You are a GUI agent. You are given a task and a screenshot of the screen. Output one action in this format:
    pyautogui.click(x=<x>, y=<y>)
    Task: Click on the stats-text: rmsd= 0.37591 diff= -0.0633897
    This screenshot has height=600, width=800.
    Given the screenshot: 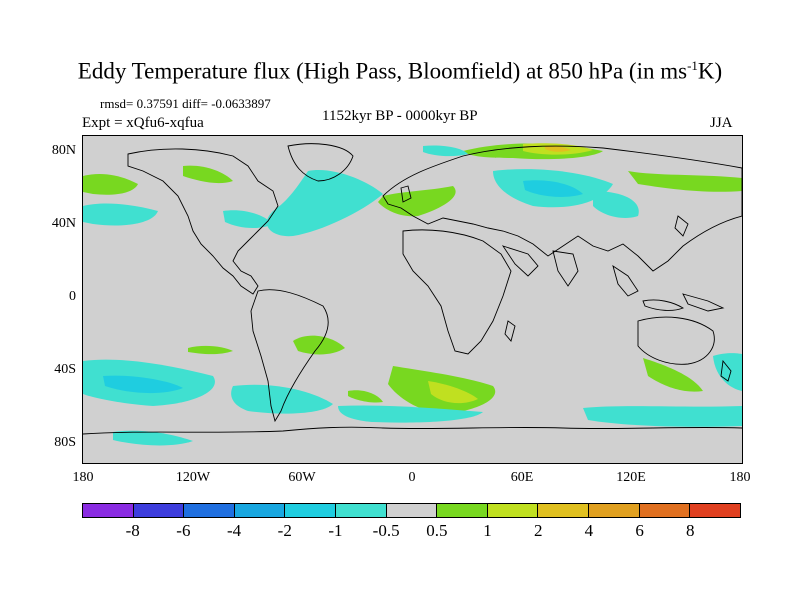 What is the action you would take?
    pyautogui.click(x=185, y=103)
    